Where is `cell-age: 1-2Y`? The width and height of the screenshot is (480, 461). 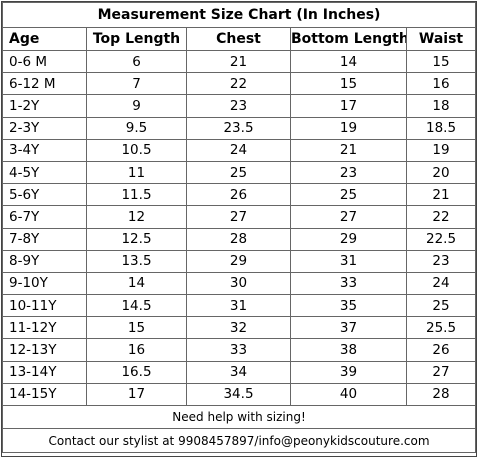 cell-age: 1-2Y is located at coordinates (44, 106).